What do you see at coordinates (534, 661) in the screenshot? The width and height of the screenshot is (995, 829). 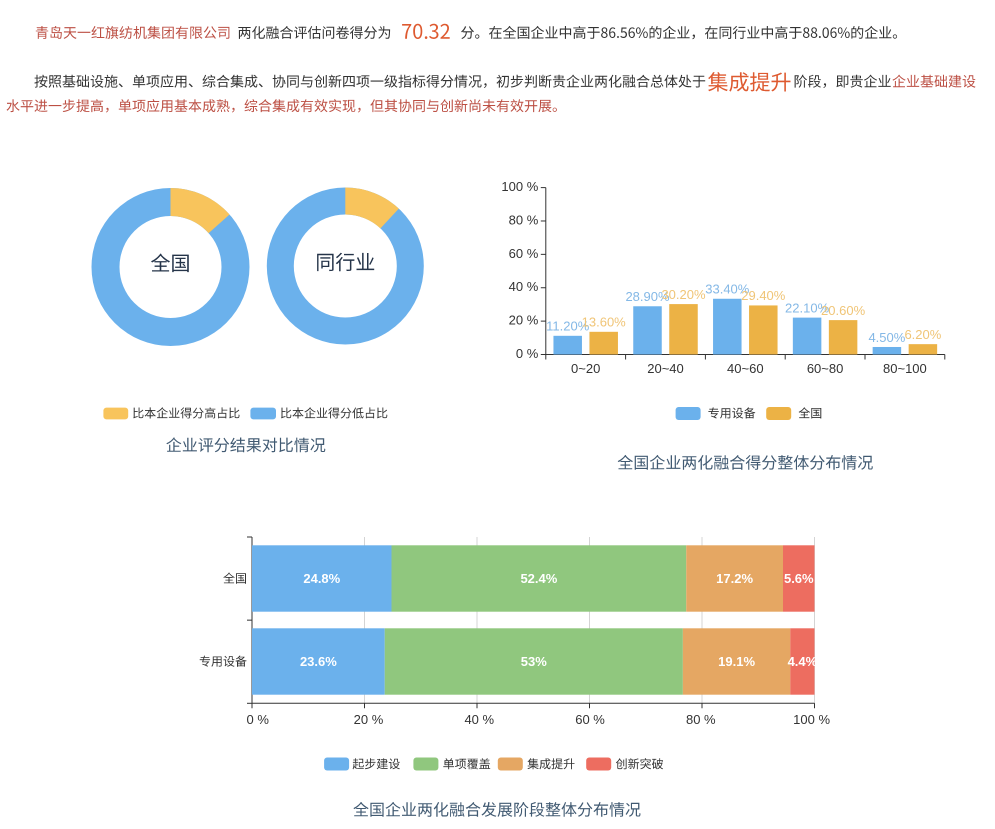 I see `svg-text: 53%` at bounding box center [534, 661].